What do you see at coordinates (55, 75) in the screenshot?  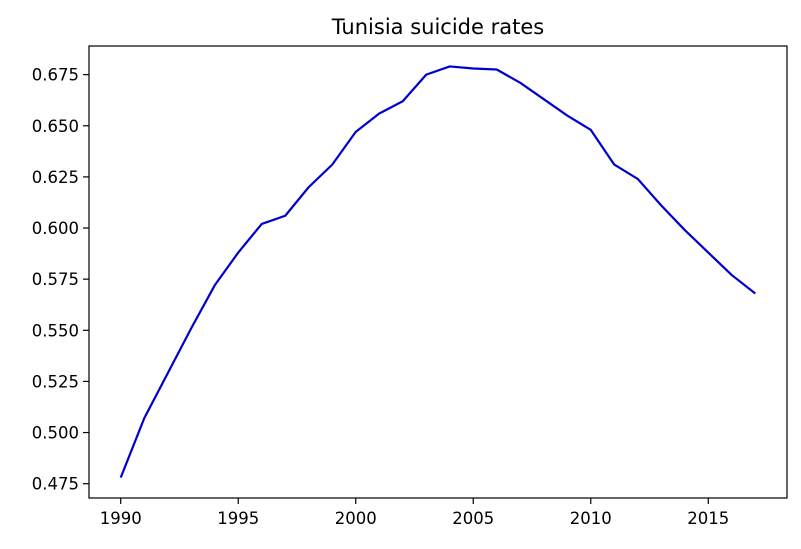 I see `y-tick-label: 0.675` at bounding box center [55, 75].